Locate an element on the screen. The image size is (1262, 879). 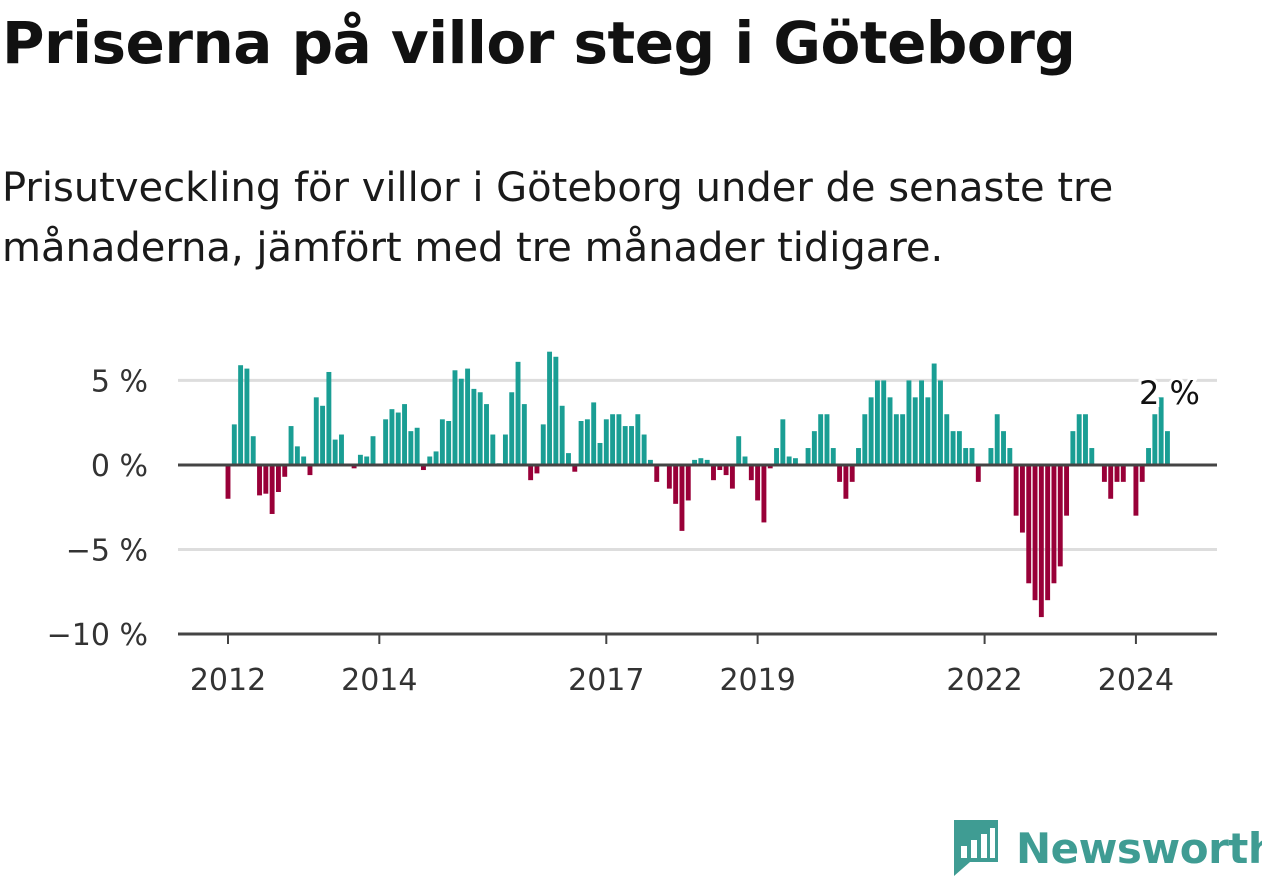
y-tick-label: 5 % is located at coordinates (119, 381).